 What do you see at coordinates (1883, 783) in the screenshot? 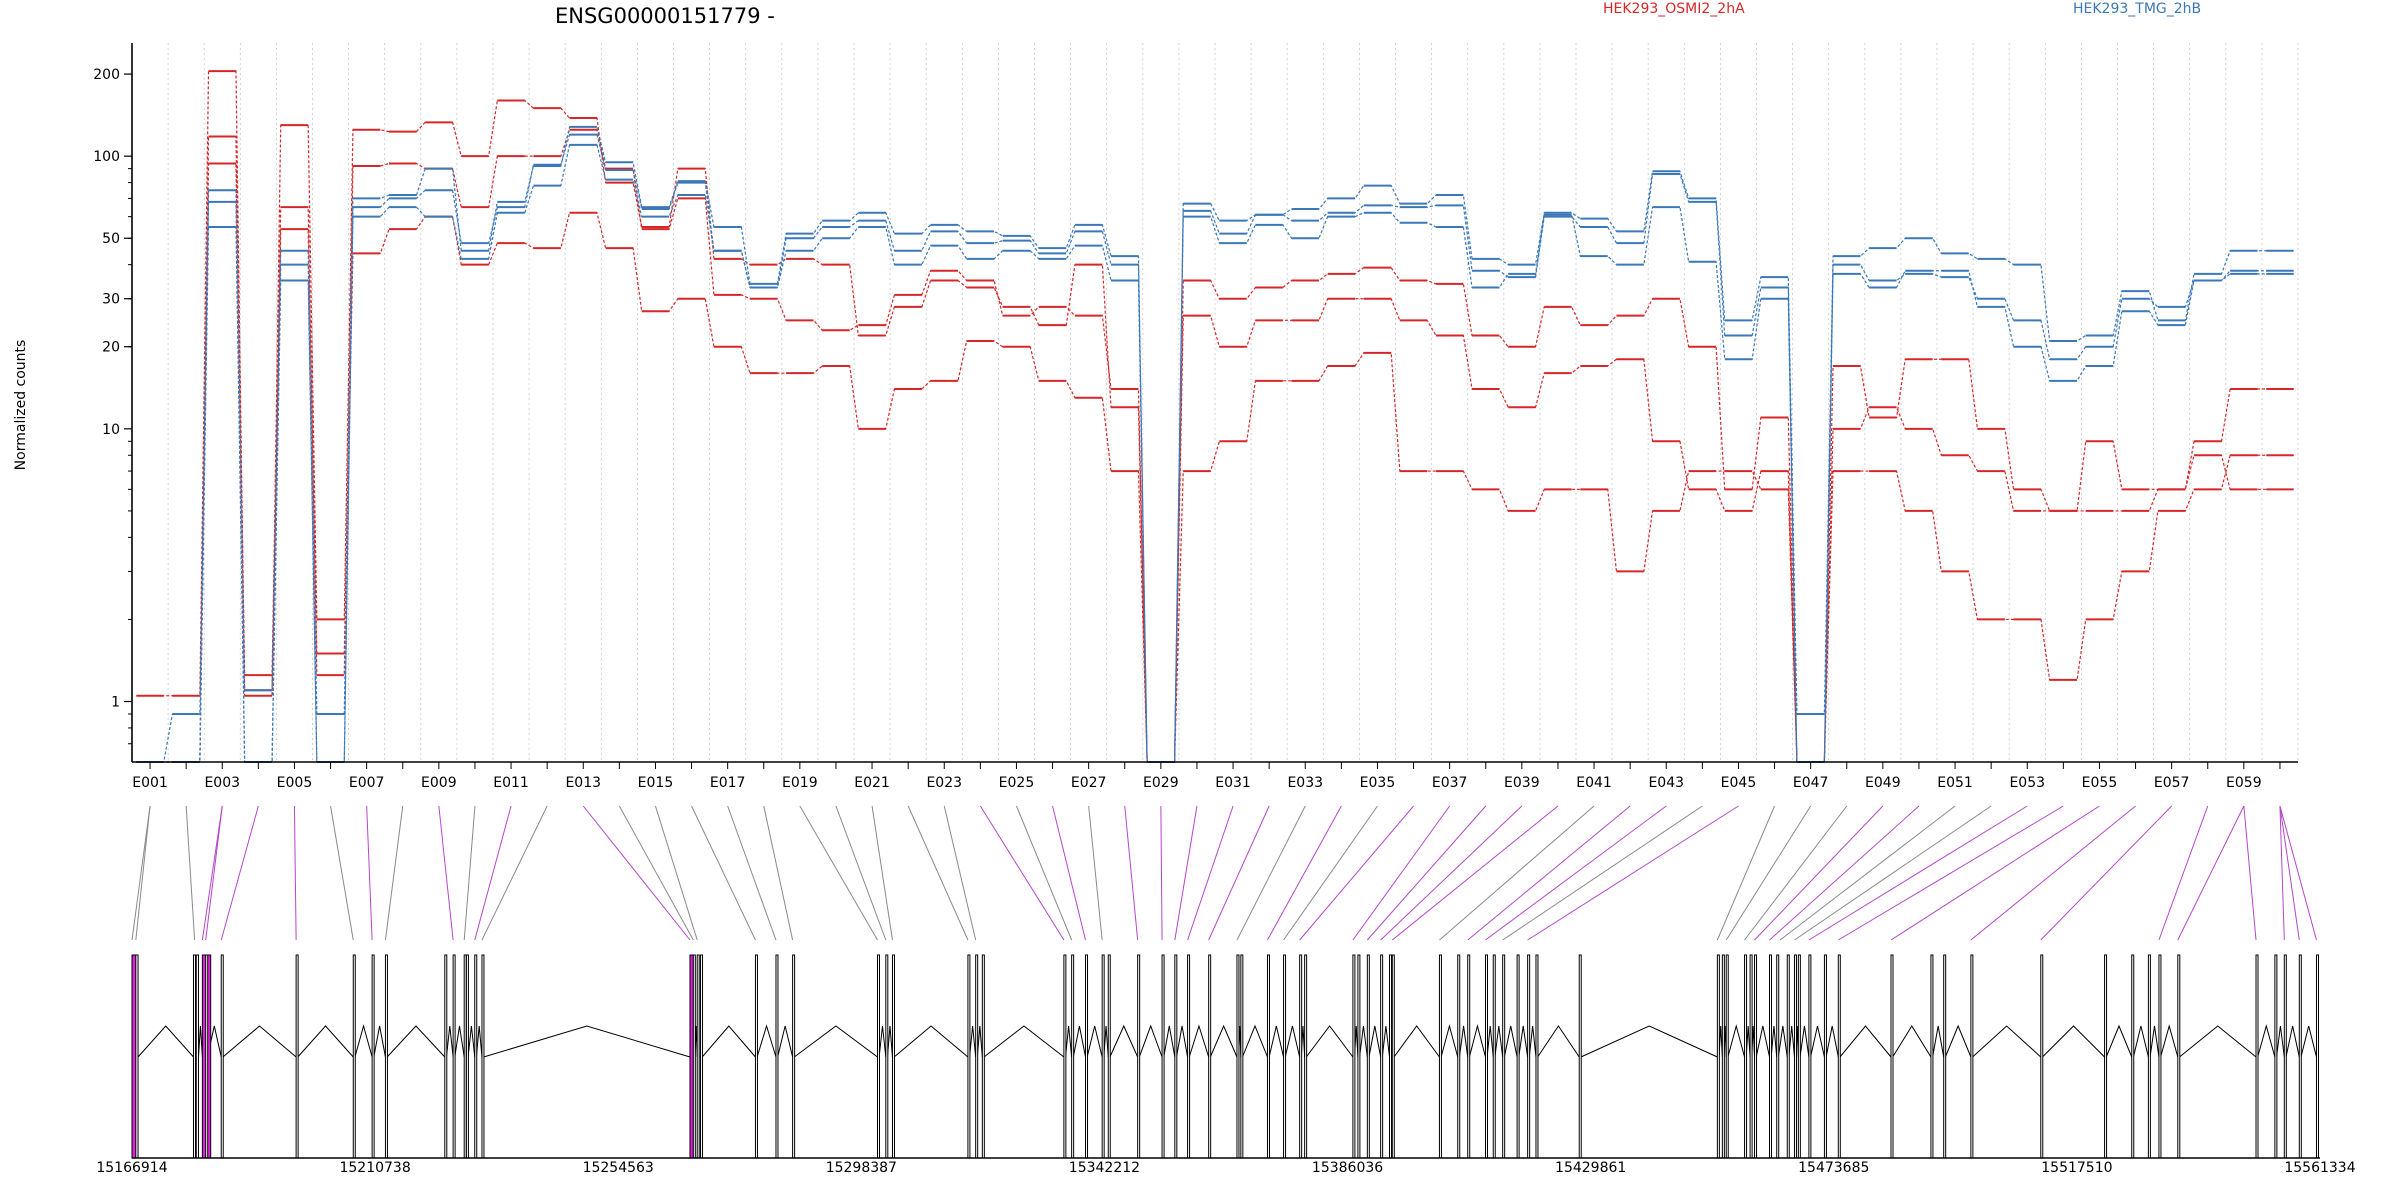
I see `exon-label: E049` at bounding box center [1883, 783].